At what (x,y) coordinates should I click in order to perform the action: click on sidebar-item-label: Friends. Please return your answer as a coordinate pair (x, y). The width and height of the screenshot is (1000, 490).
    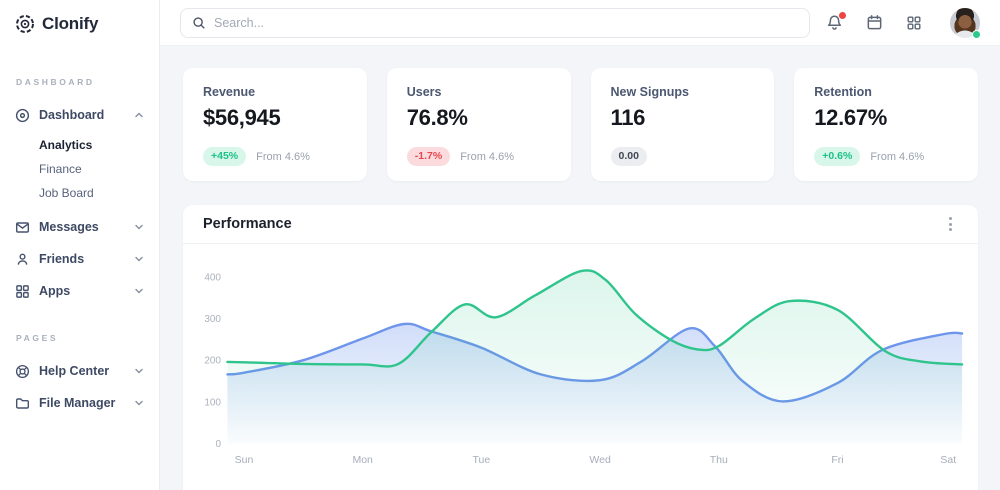
    Looking at the image, I should click on (62, 259).